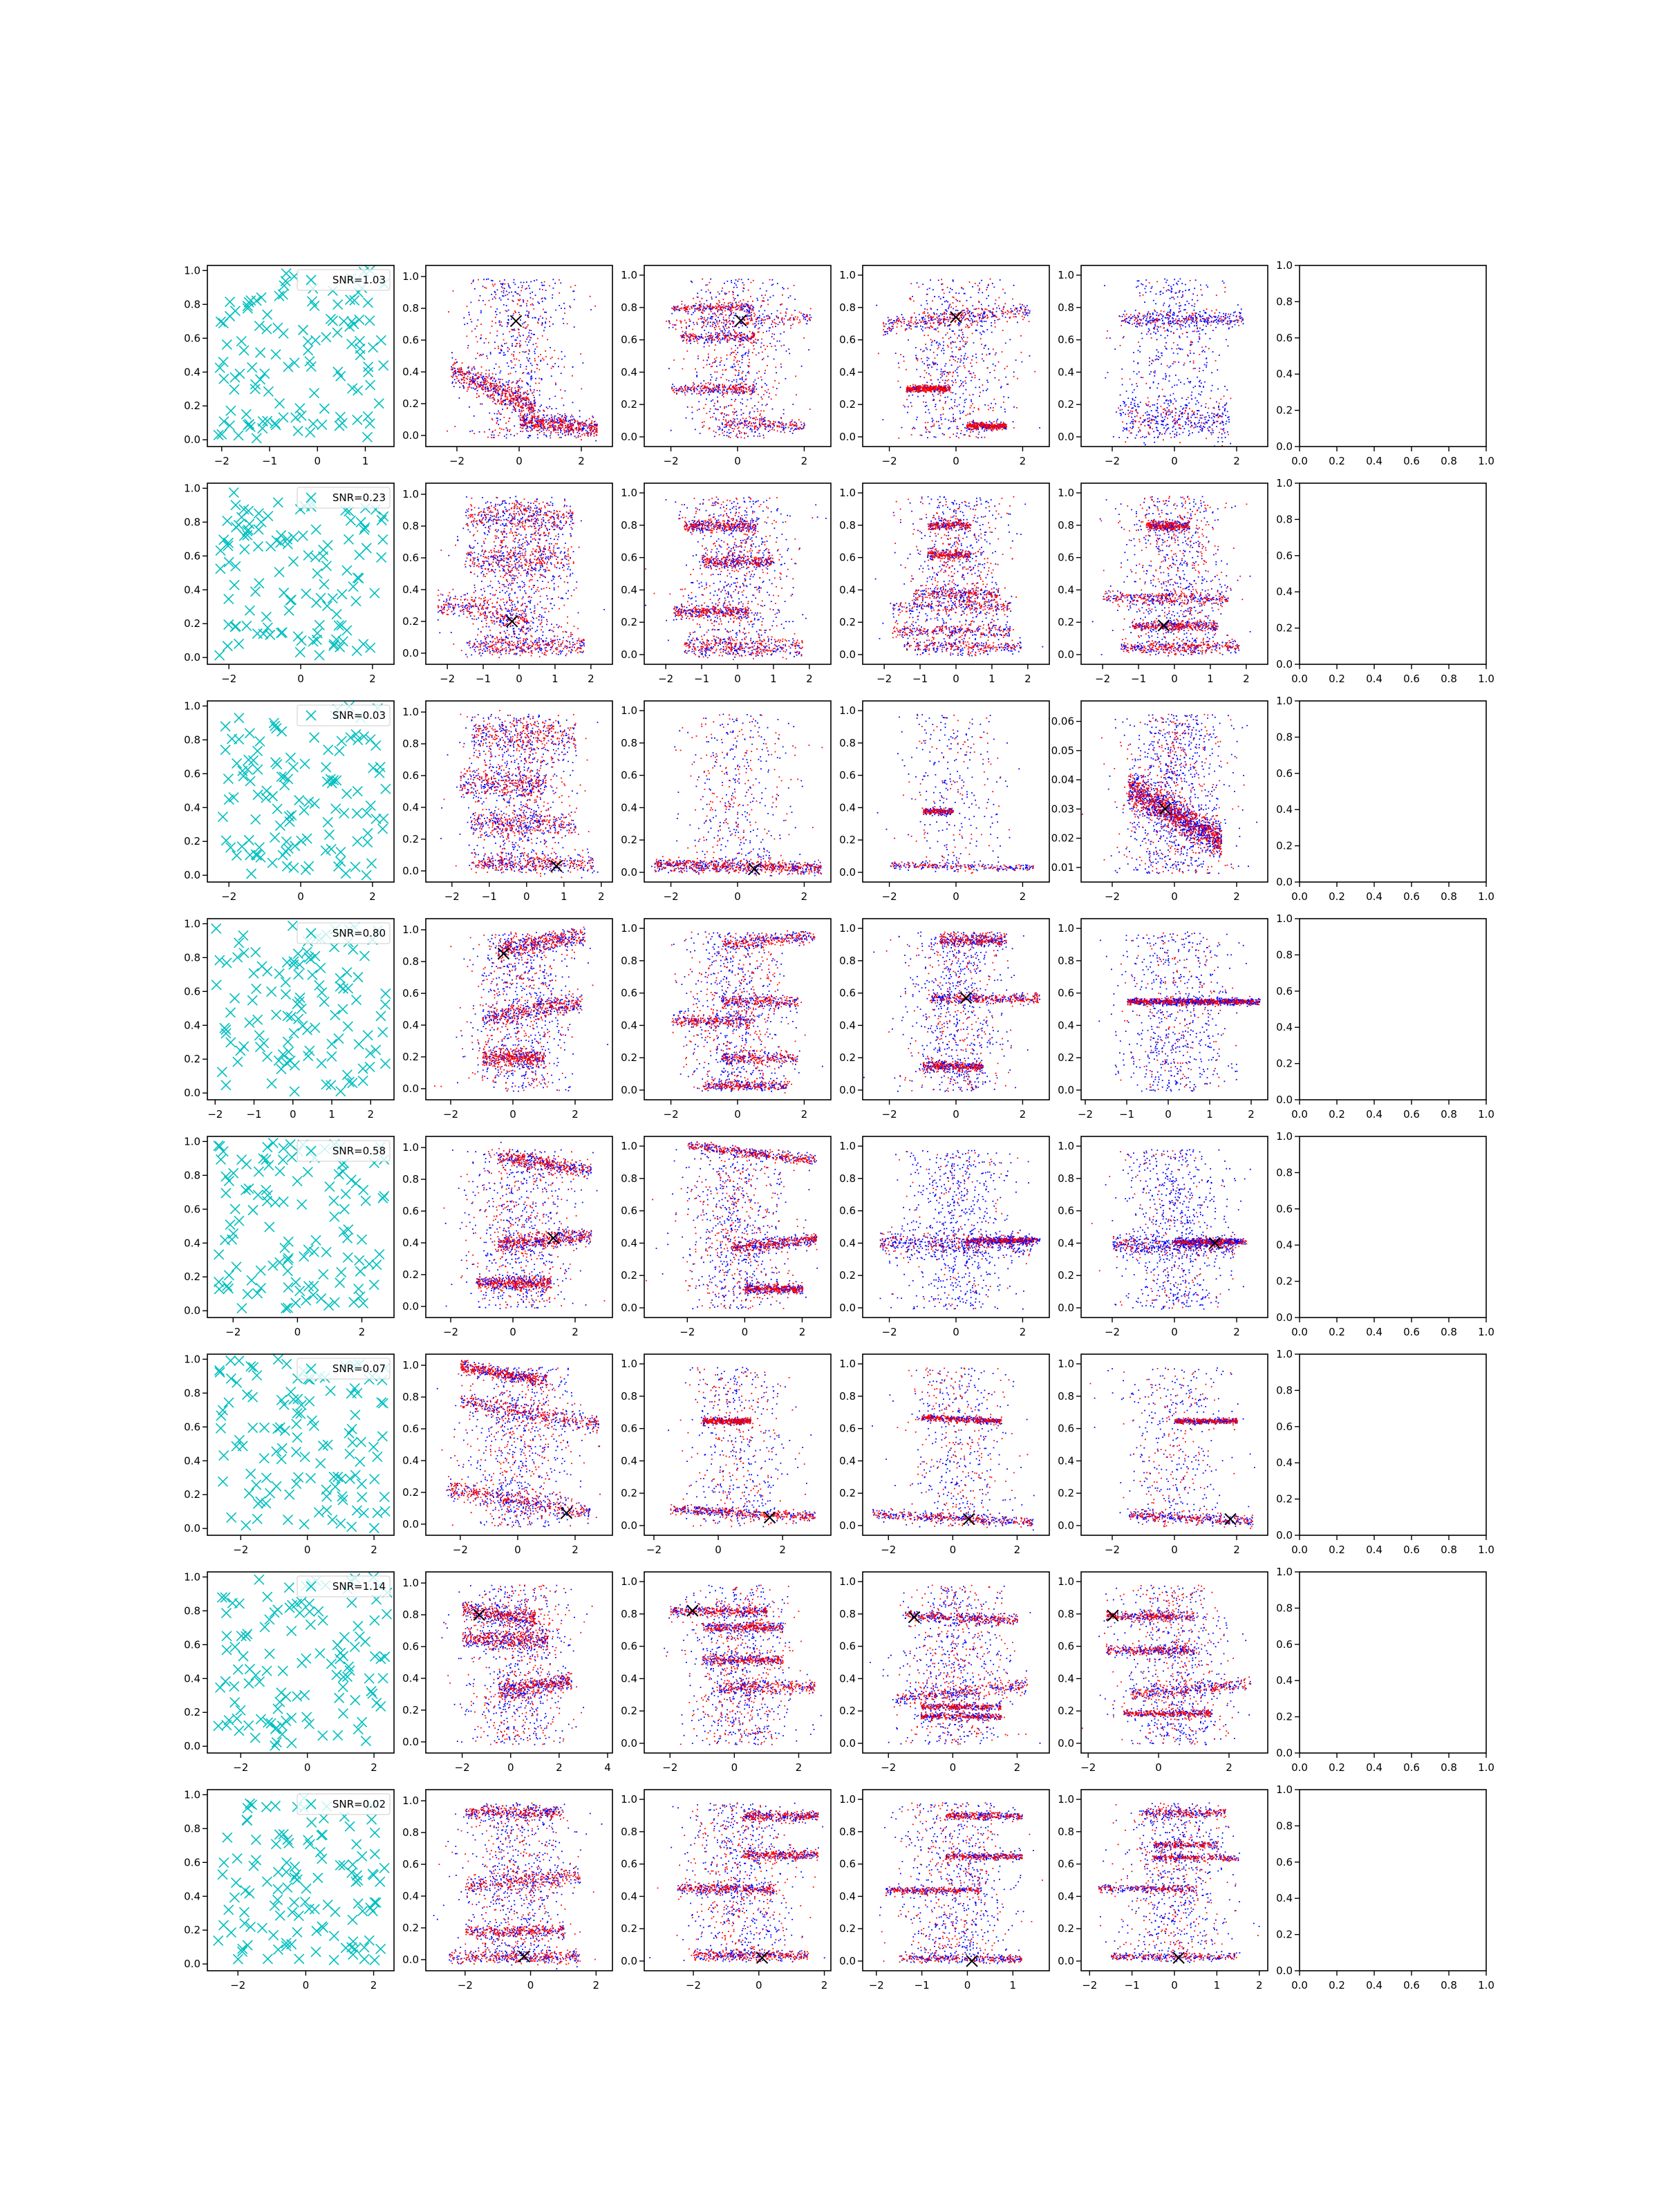  Describe the element at coordinates (1299, 1550) in the screenshot. I see `x-tick-label: 0.0` at that location.